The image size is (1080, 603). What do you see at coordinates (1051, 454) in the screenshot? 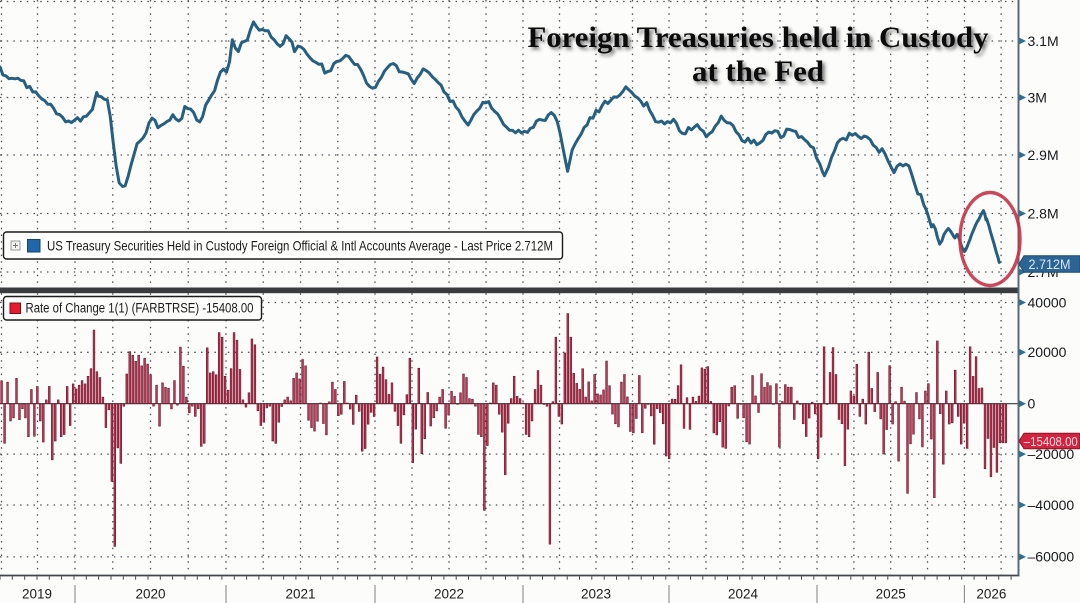
I see `svg-text: –20000` at bounding box center [1051, 454].